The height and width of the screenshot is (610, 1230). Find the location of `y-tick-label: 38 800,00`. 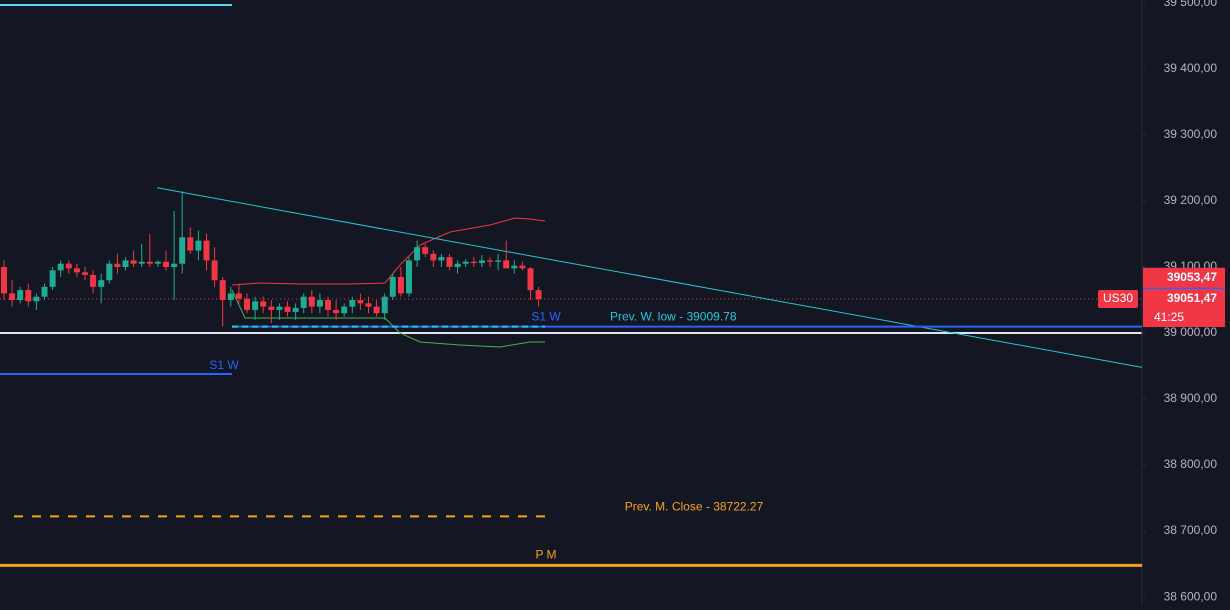

y-tick-label: 38 800,00 is located at coordinates (1191, 464).